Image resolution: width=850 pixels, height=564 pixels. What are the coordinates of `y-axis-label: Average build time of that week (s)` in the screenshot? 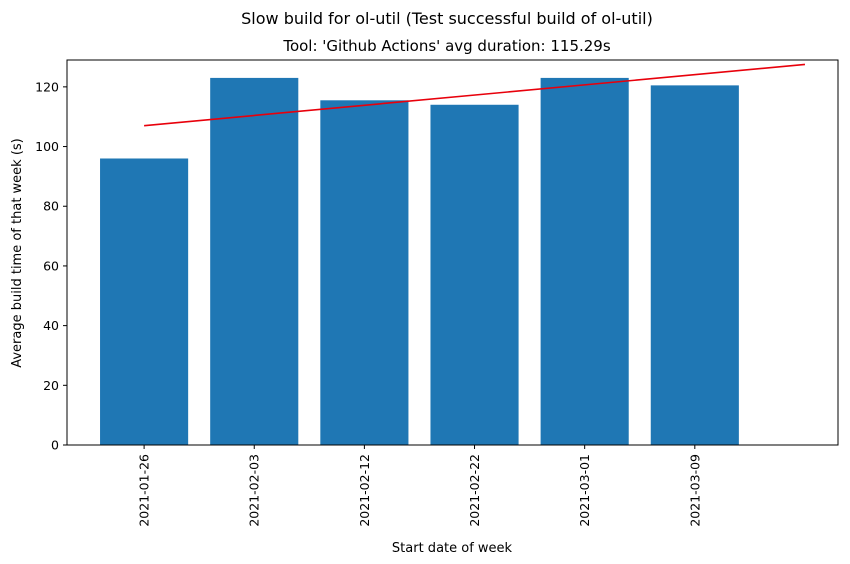 It's located at (17, 253).